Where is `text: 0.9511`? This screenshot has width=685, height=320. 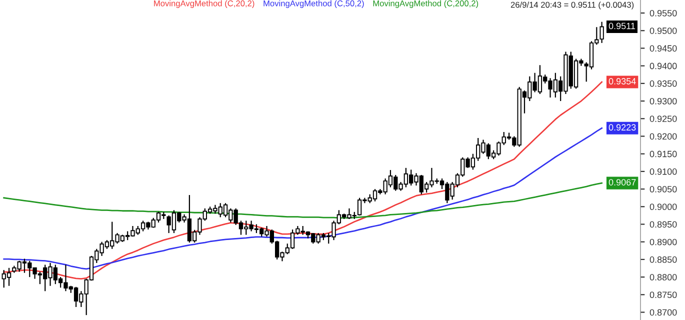
text: 0.9511 is located at coordinates (622, 26).